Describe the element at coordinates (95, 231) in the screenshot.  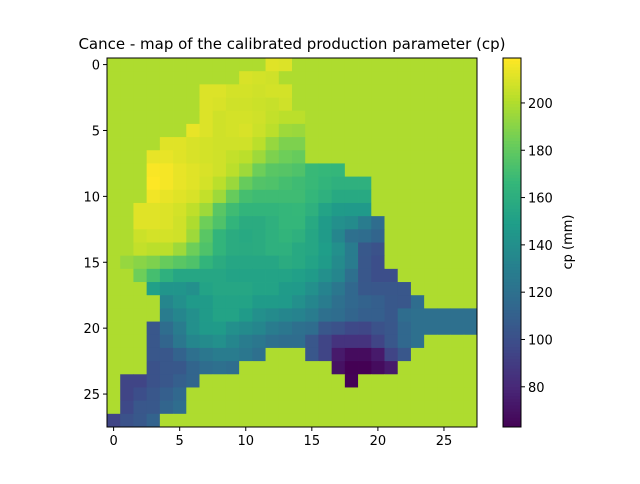
I see `y-axis: 0 5 10 15 20 25` at that location.